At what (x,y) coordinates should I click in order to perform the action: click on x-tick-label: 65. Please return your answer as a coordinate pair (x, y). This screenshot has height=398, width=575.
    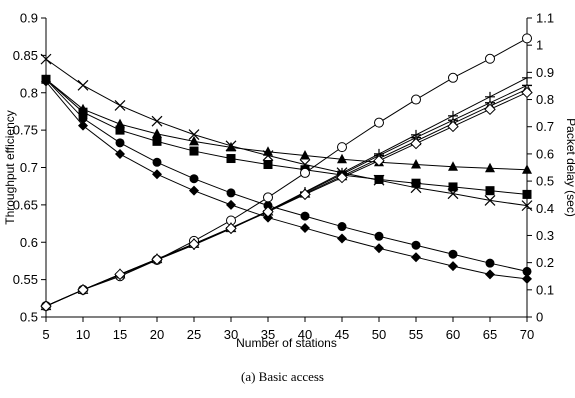
    Looking at the image, I should click on (490, 334).